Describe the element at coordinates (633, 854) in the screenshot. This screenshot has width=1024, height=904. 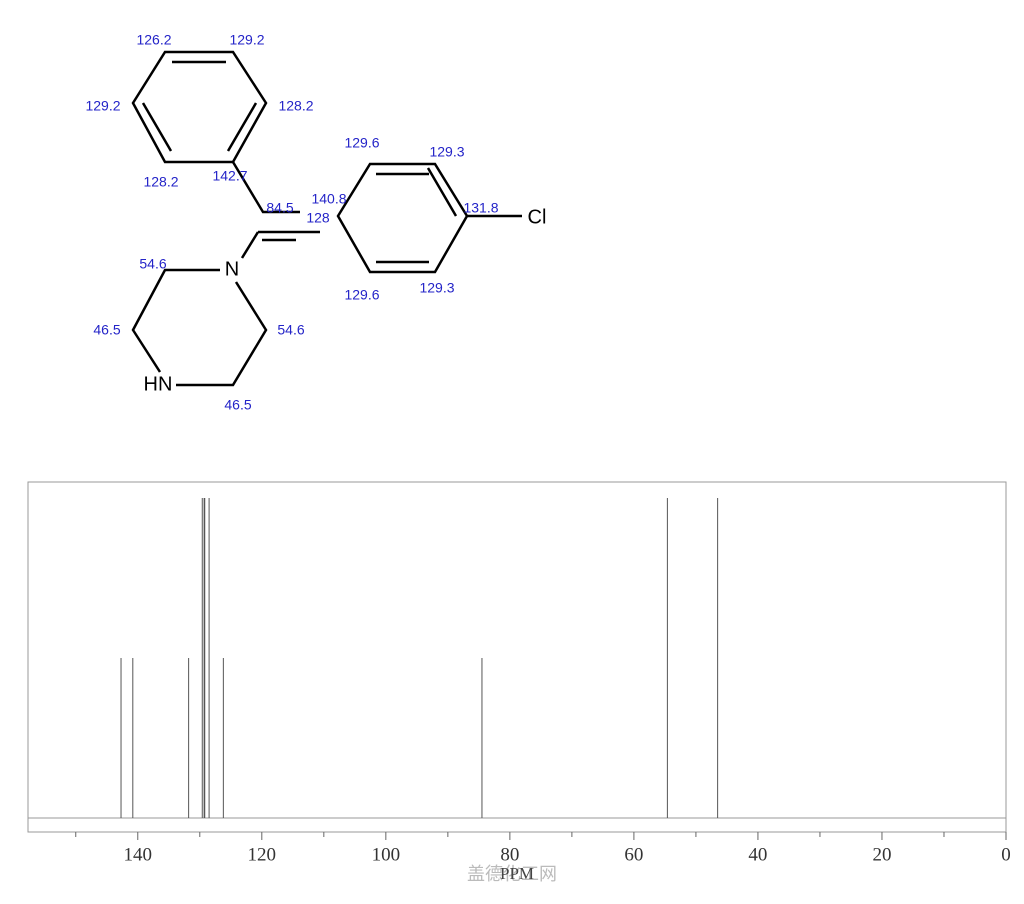
I see `x-tick-label: 60` at that location.